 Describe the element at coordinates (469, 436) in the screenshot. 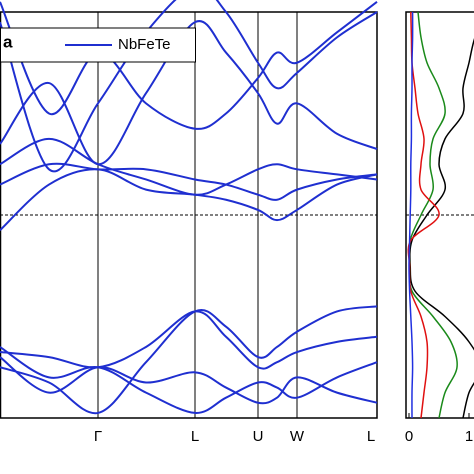

I see `x-tick-label: 1` at that location.